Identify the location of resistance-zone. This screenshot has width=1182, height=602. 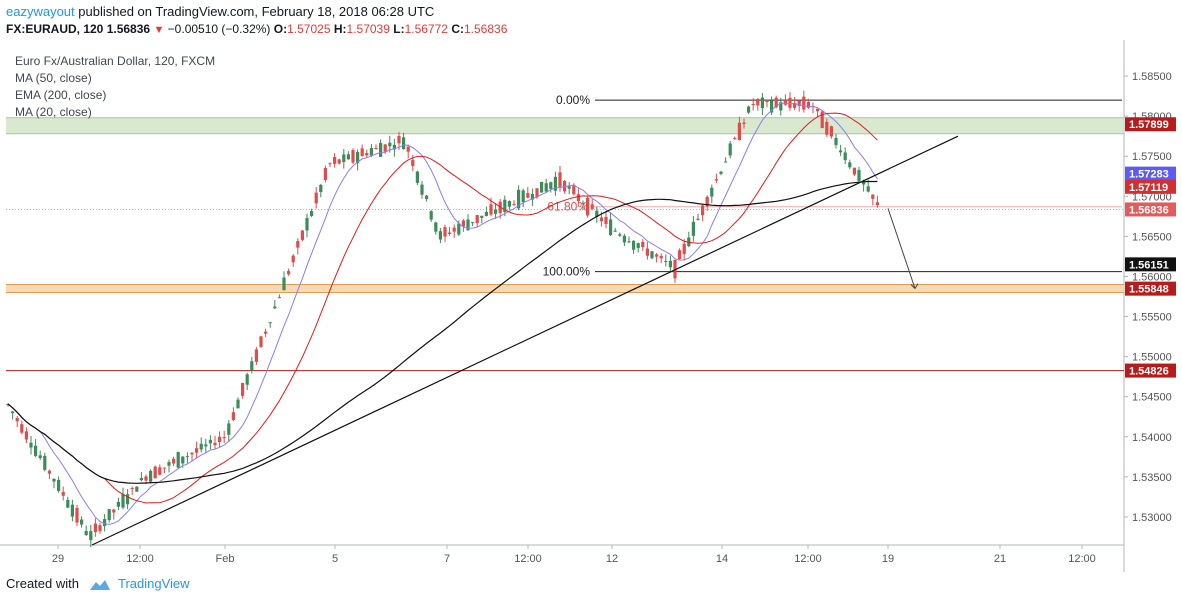
(565, 125).